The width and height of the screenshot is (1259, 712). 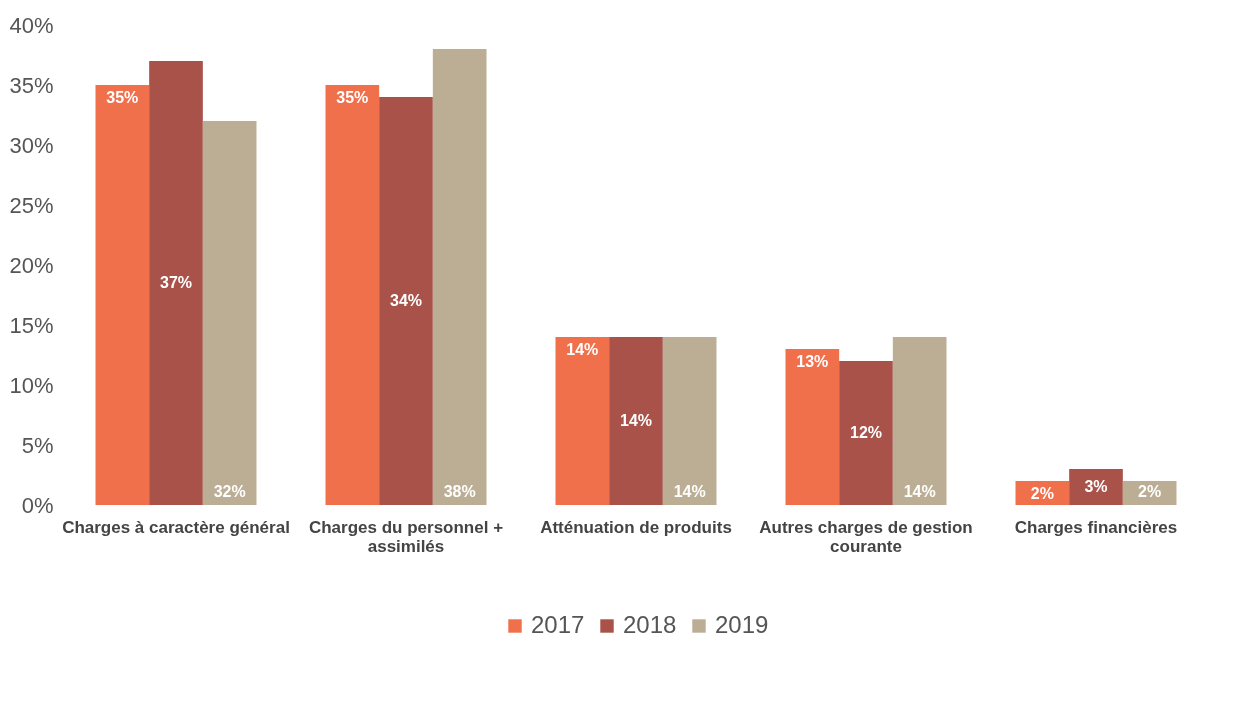 What do you see at coordinates (31, 385) in the screenshot?
I see `y-tick-label: 10%` at bounding box center [31, 385].